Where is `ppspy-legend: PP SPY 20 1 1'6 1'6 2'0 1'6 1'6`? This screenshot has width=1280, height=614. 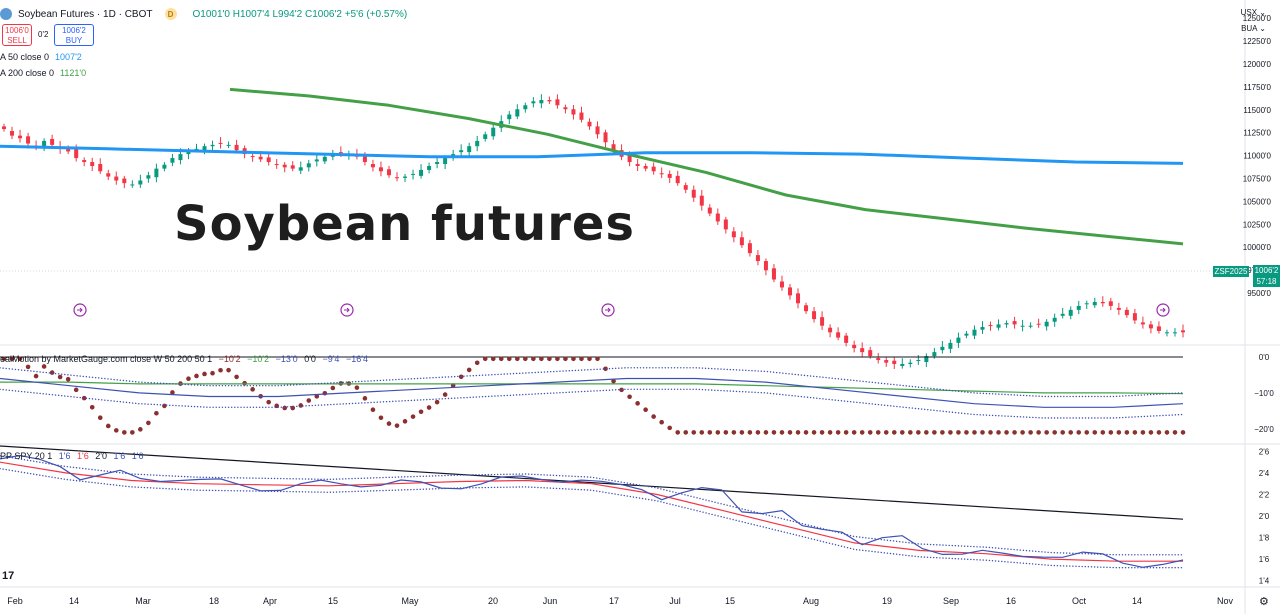 ppspy-legend: PP SPY 20 1 1'6 1'6 2'0 1'6 1'6 is located at coordinates (71, 456).